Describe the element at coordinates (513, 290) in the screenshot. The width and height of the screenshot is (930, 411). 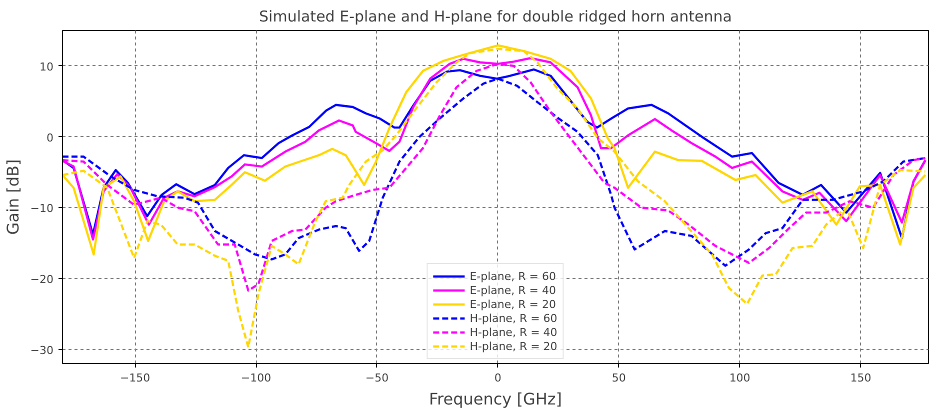
I see `legend-label: E-plane, R = 40` at that location.